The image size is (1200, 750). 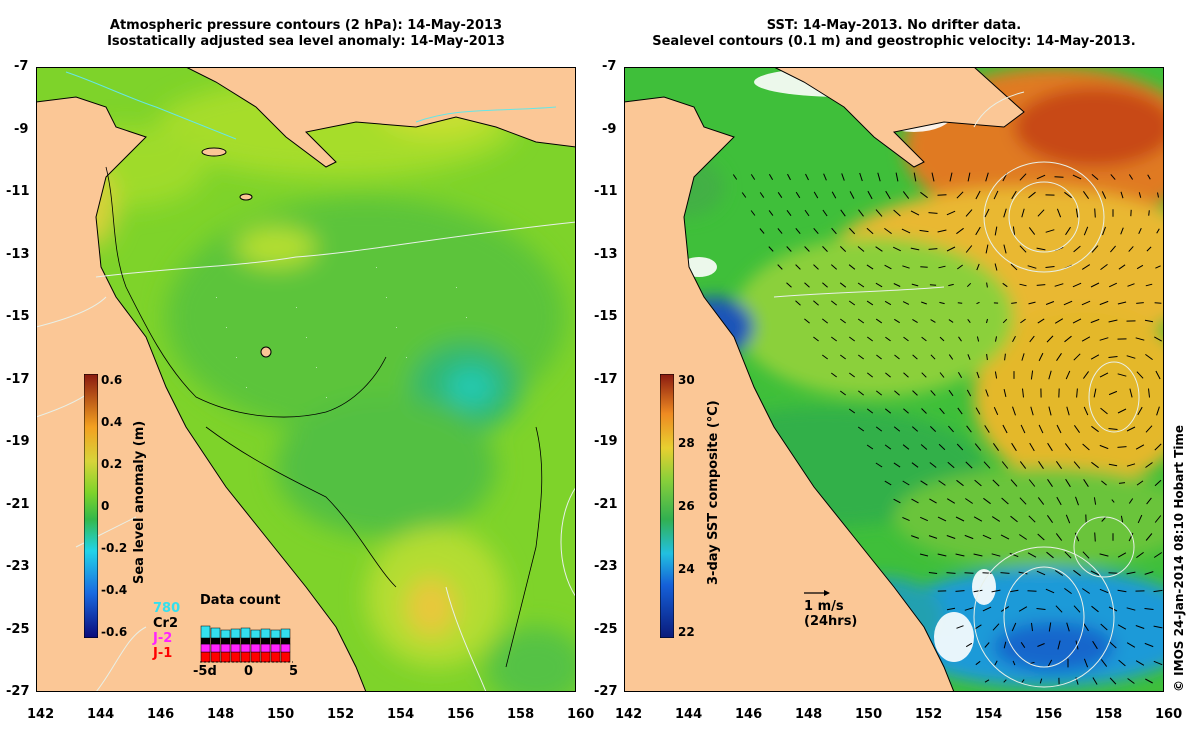 I want to click on data-count-tick-label: 5, so click(x=294, y=671).